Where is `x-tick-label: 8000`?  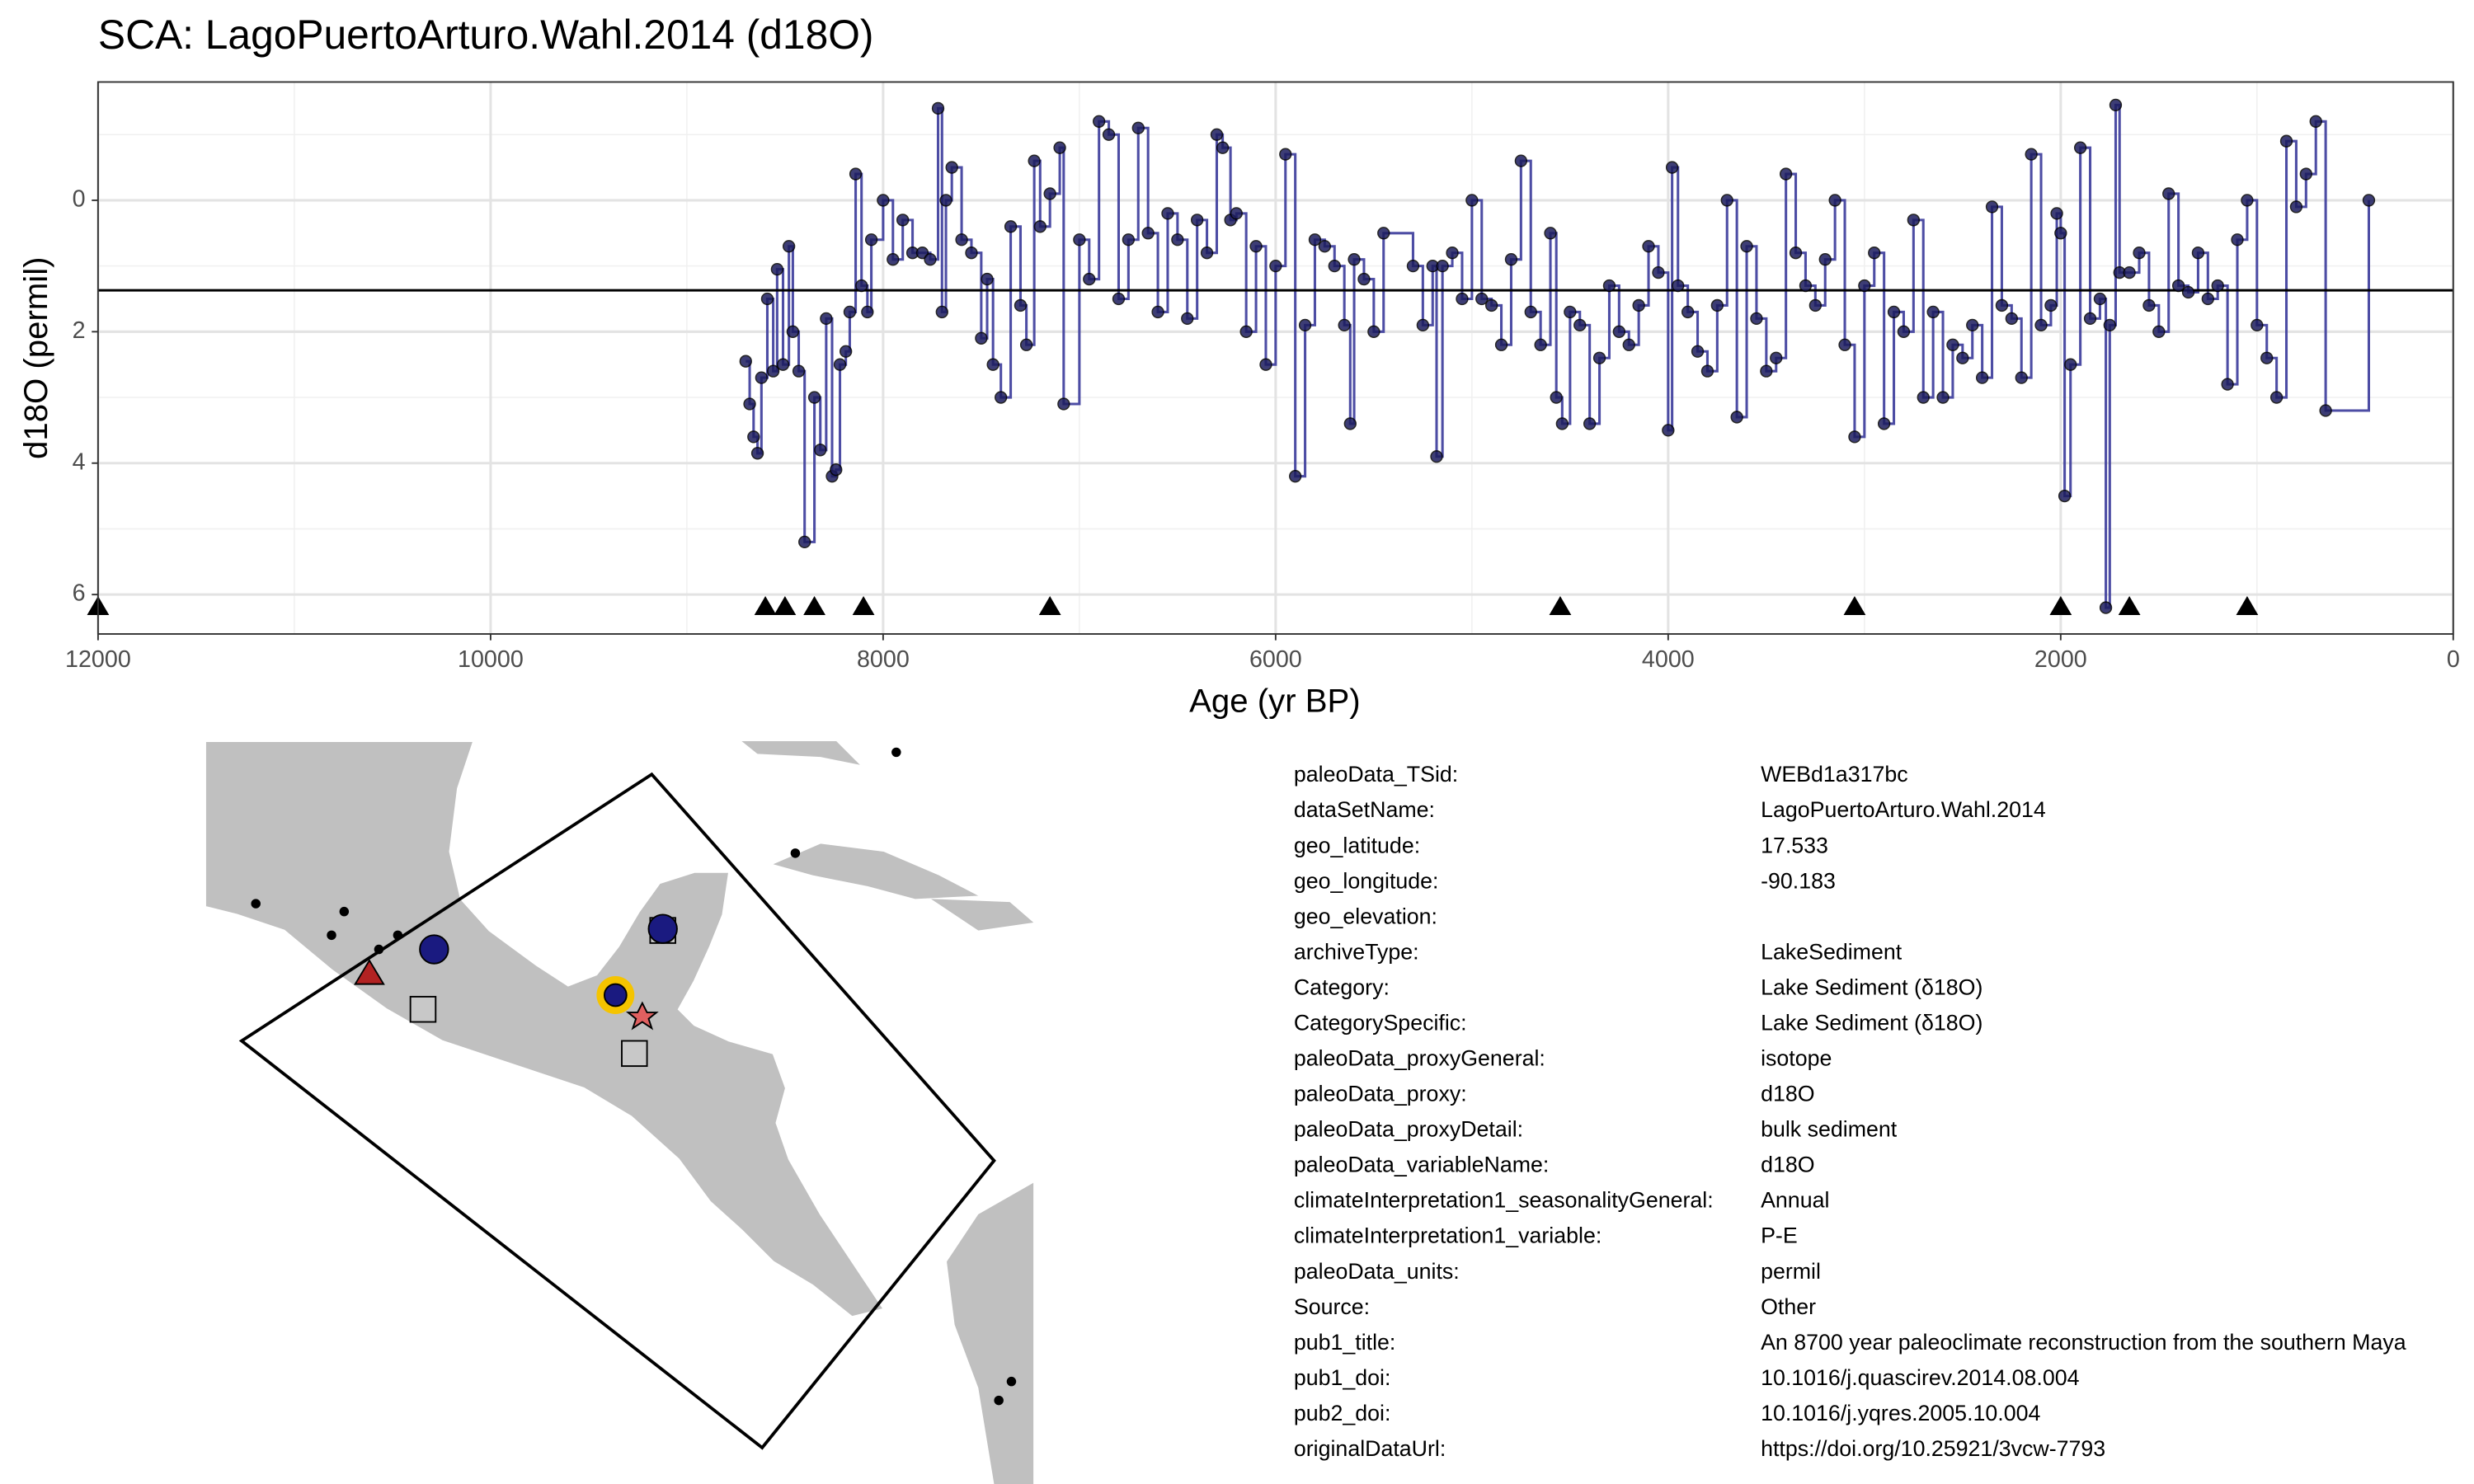 x-tick-label: 8000 is located at coordinates (883, 659).